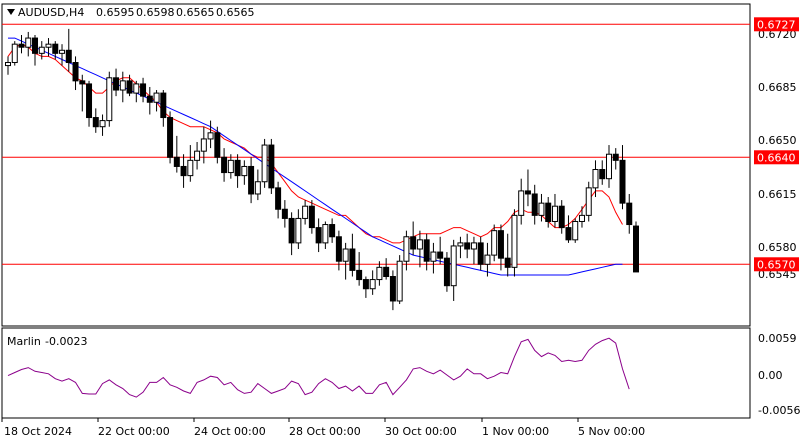 Image resolution: width=809 pixels, height=443 pixels. Describe the element at coordinates (24, 341) in the screenshot. I see `indicator-name: Marlin` at that location.